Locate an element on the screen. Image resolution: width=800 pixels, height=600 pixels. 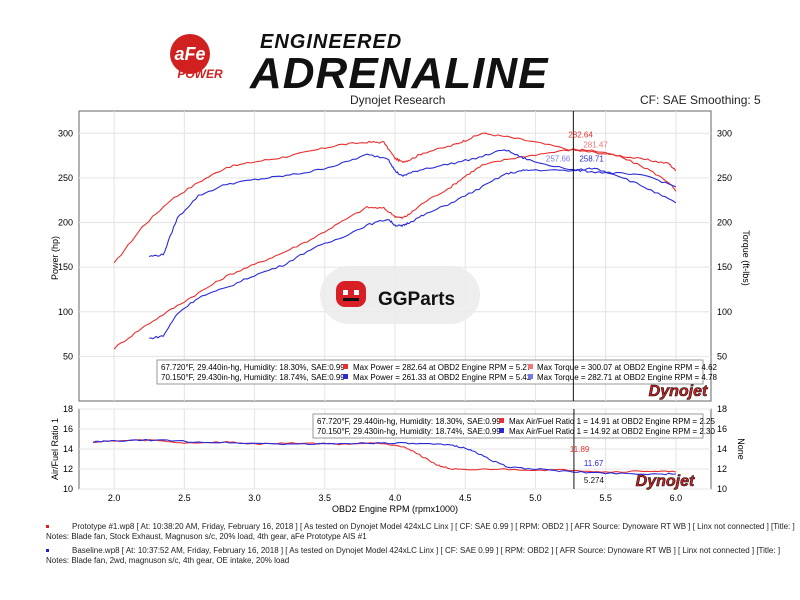
rpm-tick-label: 4.5 is located at coordinates (465, 498).